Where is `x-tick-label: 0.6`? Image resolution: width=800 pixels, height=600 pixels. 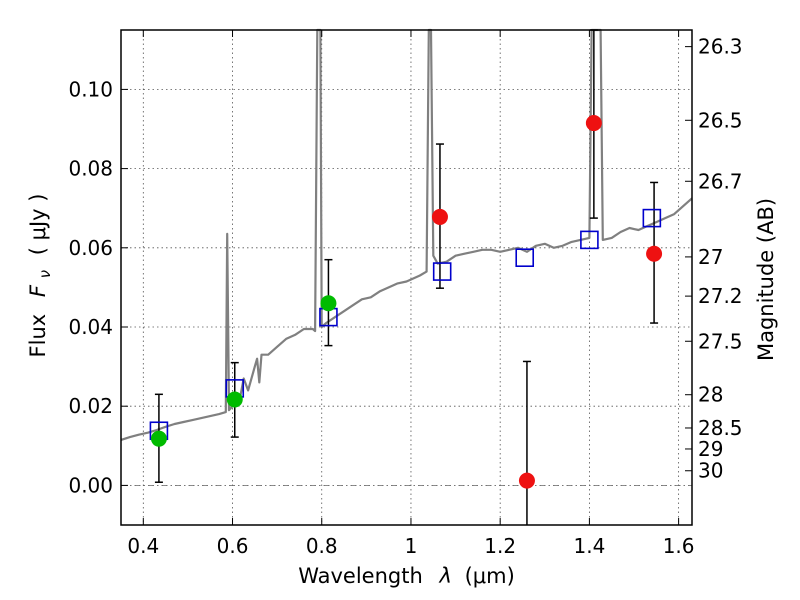 x-tick-label: 0.6 is located at coordinates (233, 546).